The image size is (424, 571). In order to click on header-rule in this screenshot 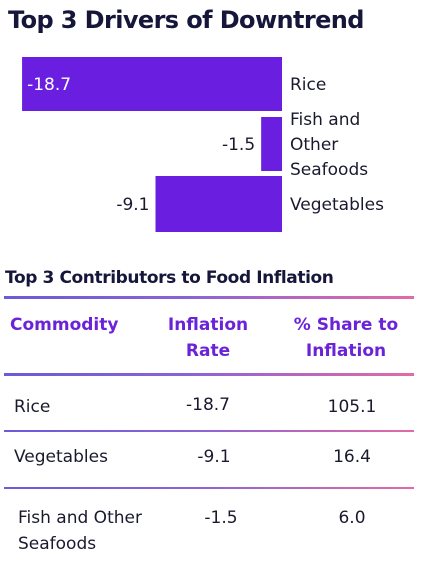, I will do `click(209, 374)`.